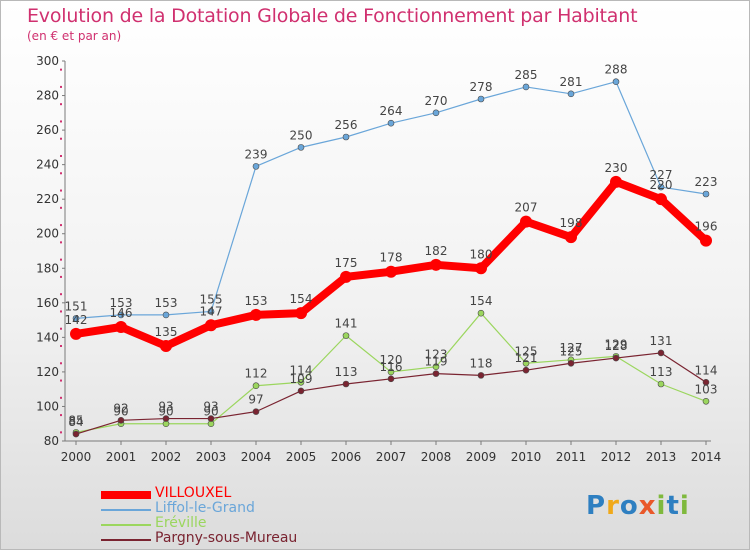 Image resolution: width=750 pixels, height=550 pixels. I want to click on data-label: 285, so click(526, 75).